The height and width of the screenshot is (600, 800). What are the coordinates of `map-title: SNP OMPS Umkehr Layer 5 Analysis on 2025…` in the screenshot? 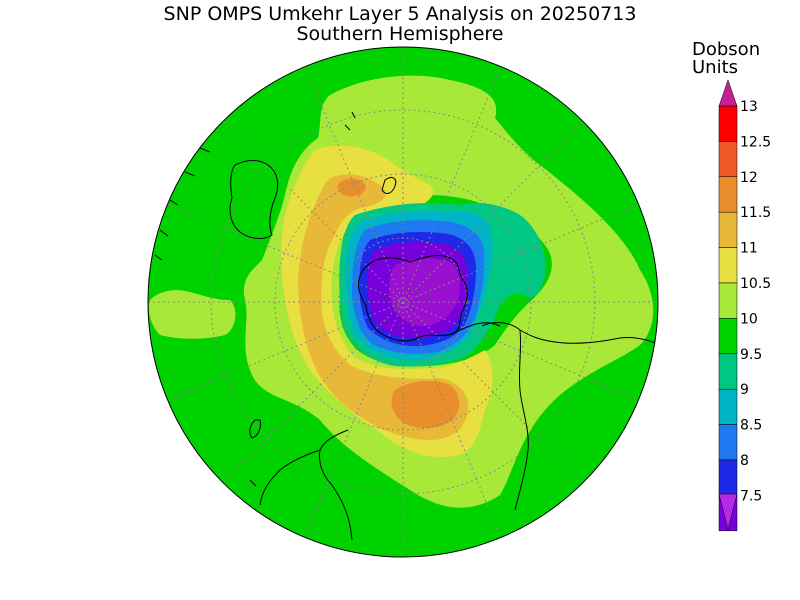 It's located at (400, 14).